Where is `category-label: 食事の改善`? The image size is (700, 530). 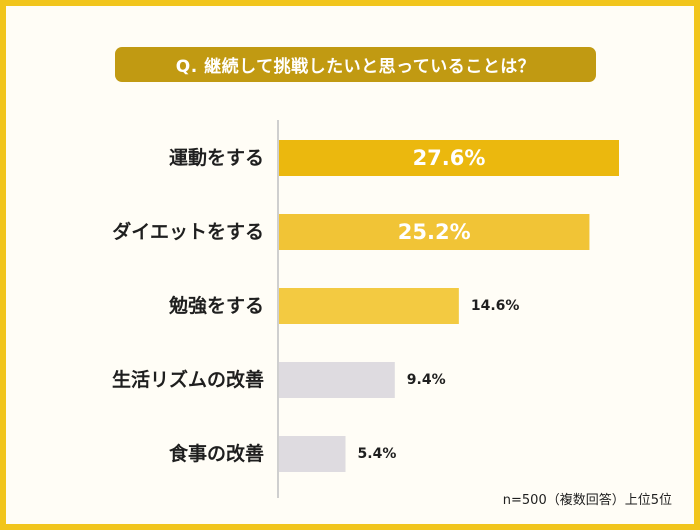
category-label: 食事の改善 is located at coordinates (216, 453).